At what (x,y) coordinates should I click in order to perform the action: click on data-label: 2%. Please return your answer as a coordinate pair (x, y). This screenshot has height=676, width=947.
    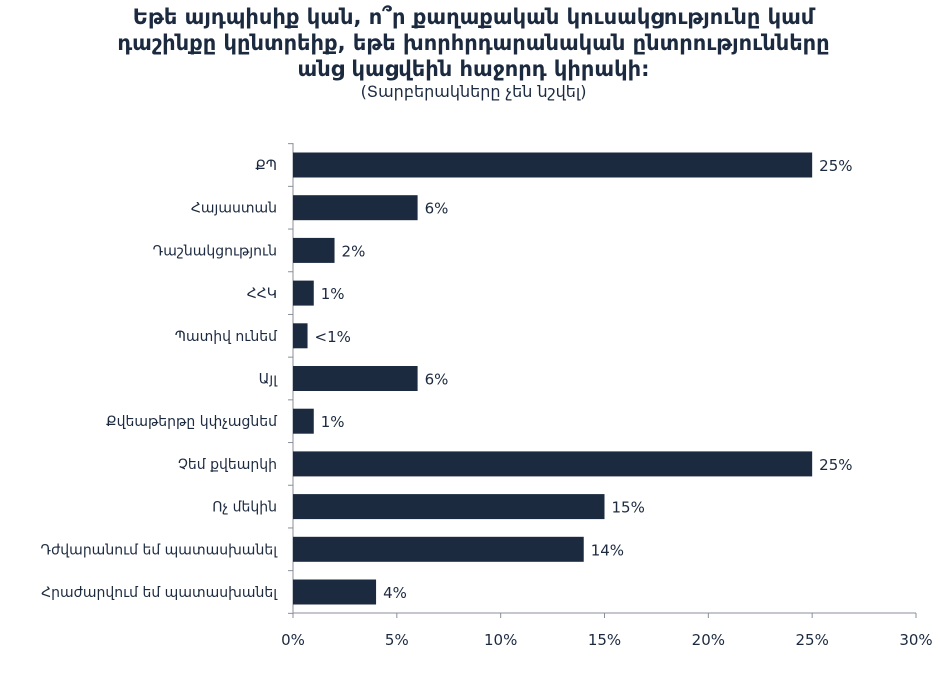
    Looking at the image, I should click on (354, 251).